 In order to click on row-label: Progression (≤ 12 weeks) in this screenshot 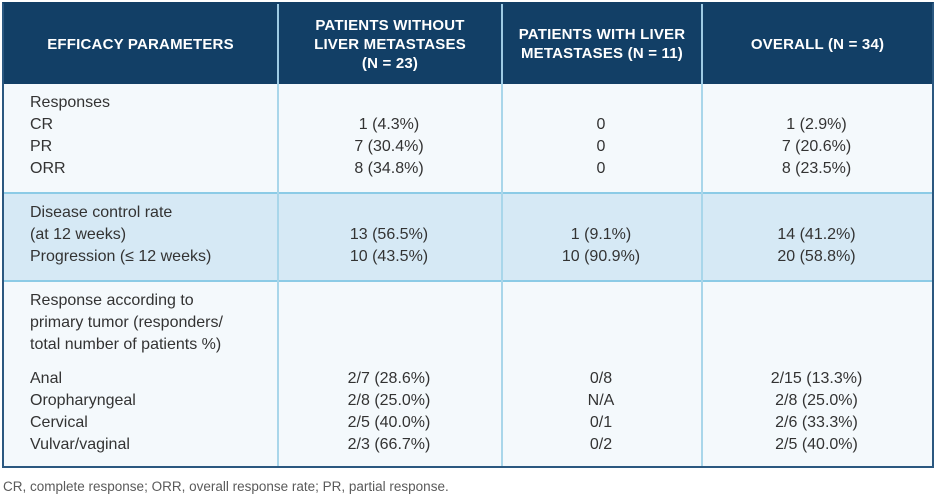, I will do `click(121, 256)`.